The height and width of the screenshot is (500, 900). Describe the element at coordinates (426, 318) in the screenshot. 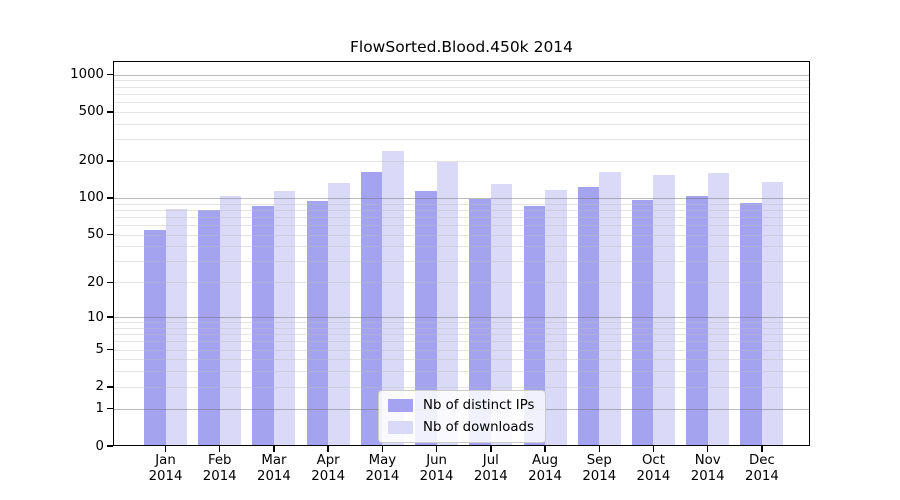

I see `bar-ips-jun` at that location.